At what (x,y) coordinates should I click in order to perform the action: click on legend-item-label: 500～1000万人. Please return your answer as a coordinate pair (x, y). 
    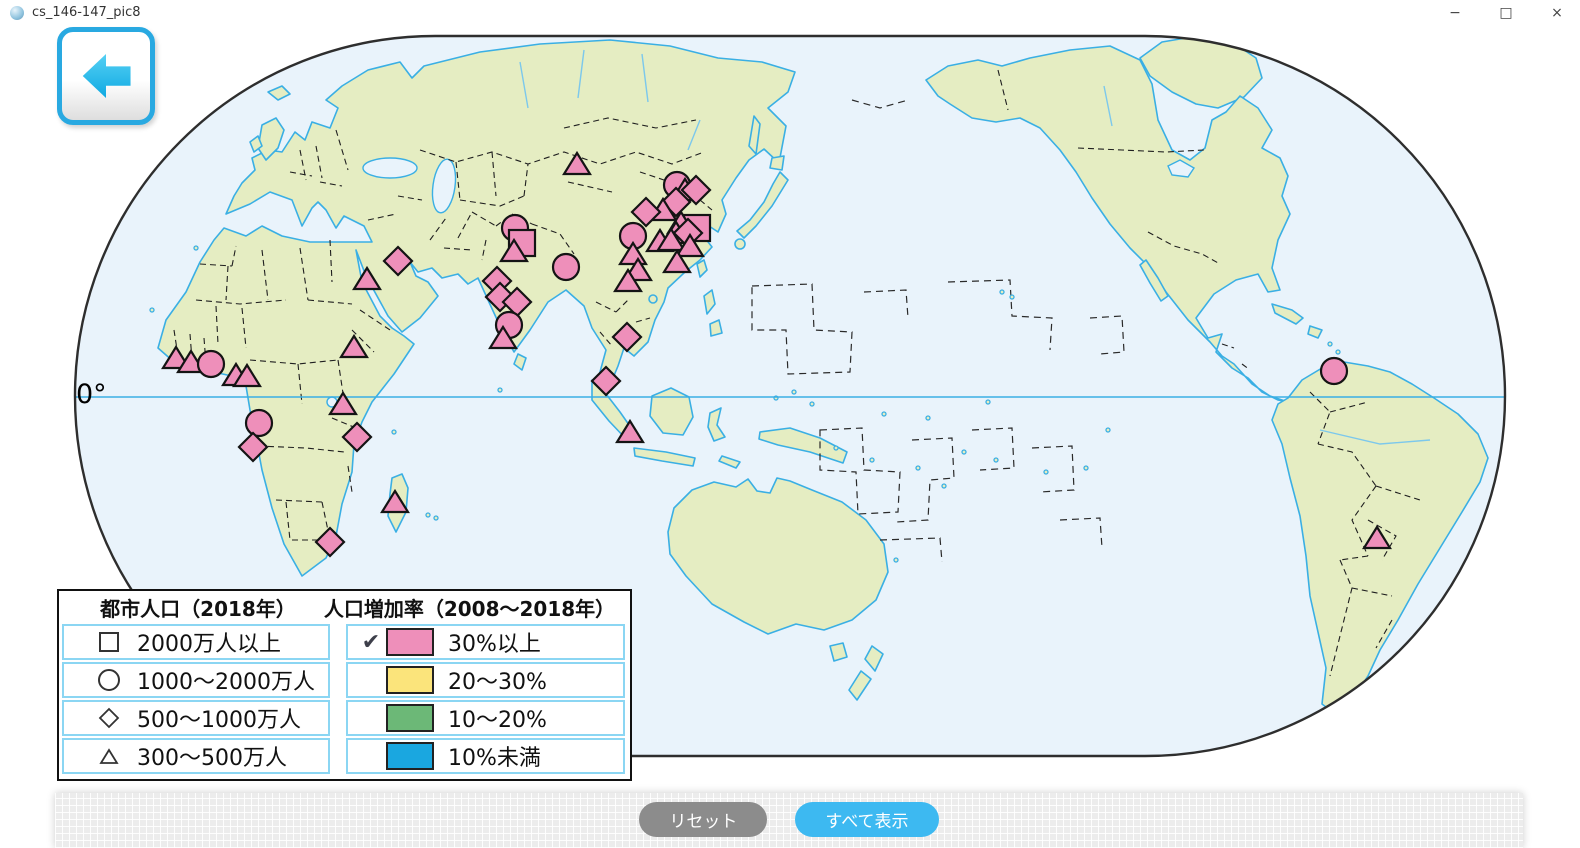
    Looking at the image, I should click on (219, 720).